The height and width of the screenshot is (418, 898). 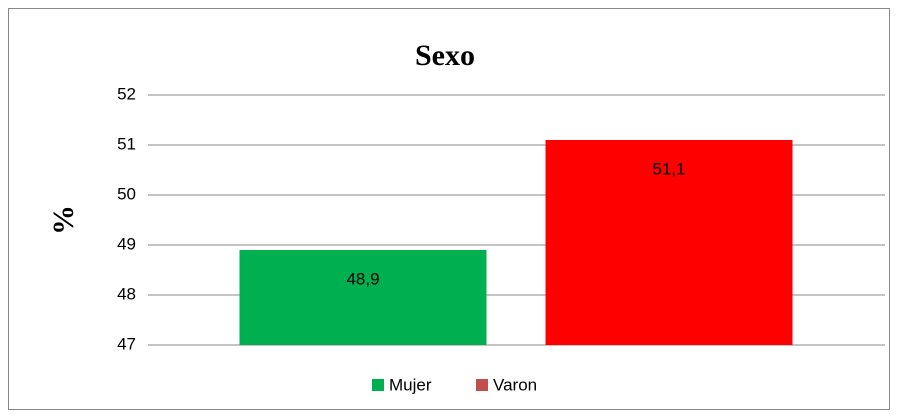 I want to click on value-label: 51,1, so click(x=668, y=168).